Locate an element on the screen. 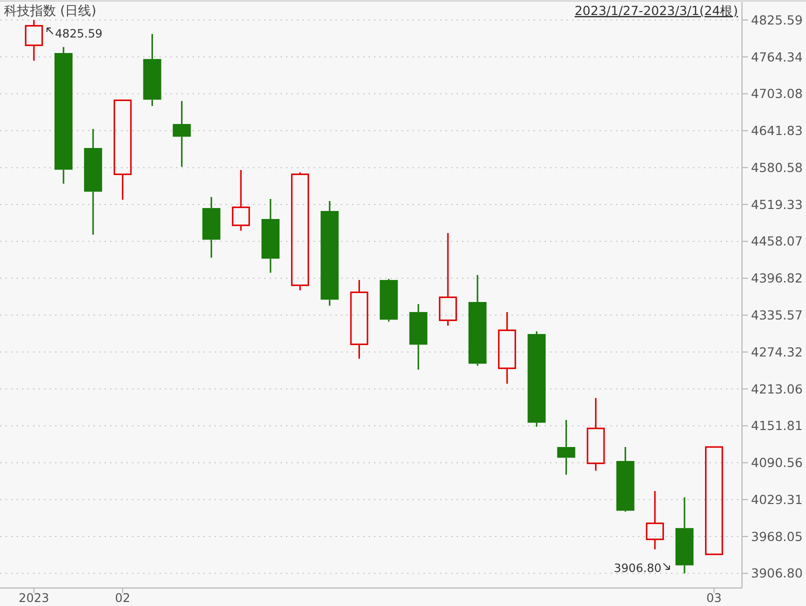 The width and height of the screenshot is (806, 606). y-tick-label: 4519.33 is located at coordinates (777, 204).